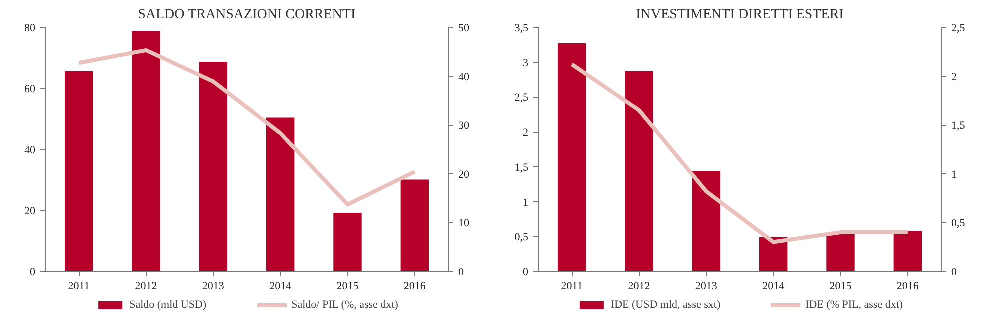  I want to click on y2-tick-label: 0,5, so click(959, 224).